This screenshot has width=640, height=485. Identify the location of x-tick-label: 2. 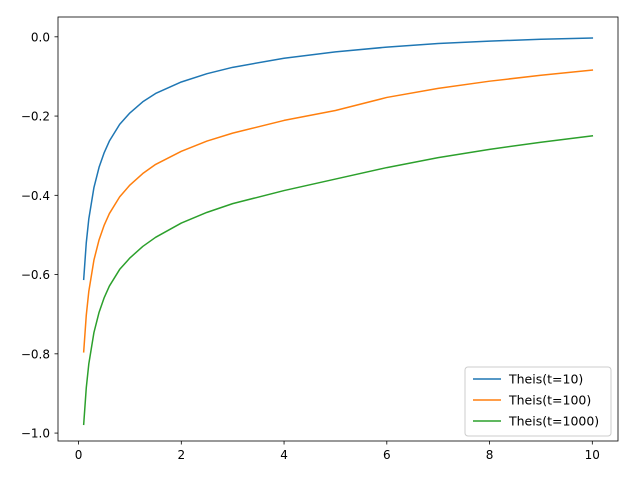
(181, 455).